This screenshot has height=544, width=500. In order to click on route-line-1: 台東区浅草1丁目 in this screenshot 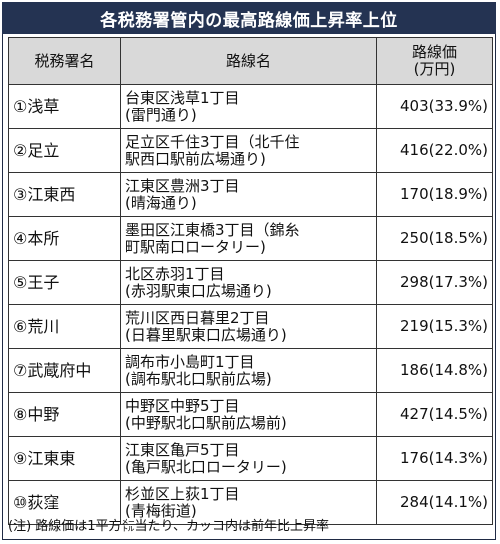, I will do `click(182, 97)`.